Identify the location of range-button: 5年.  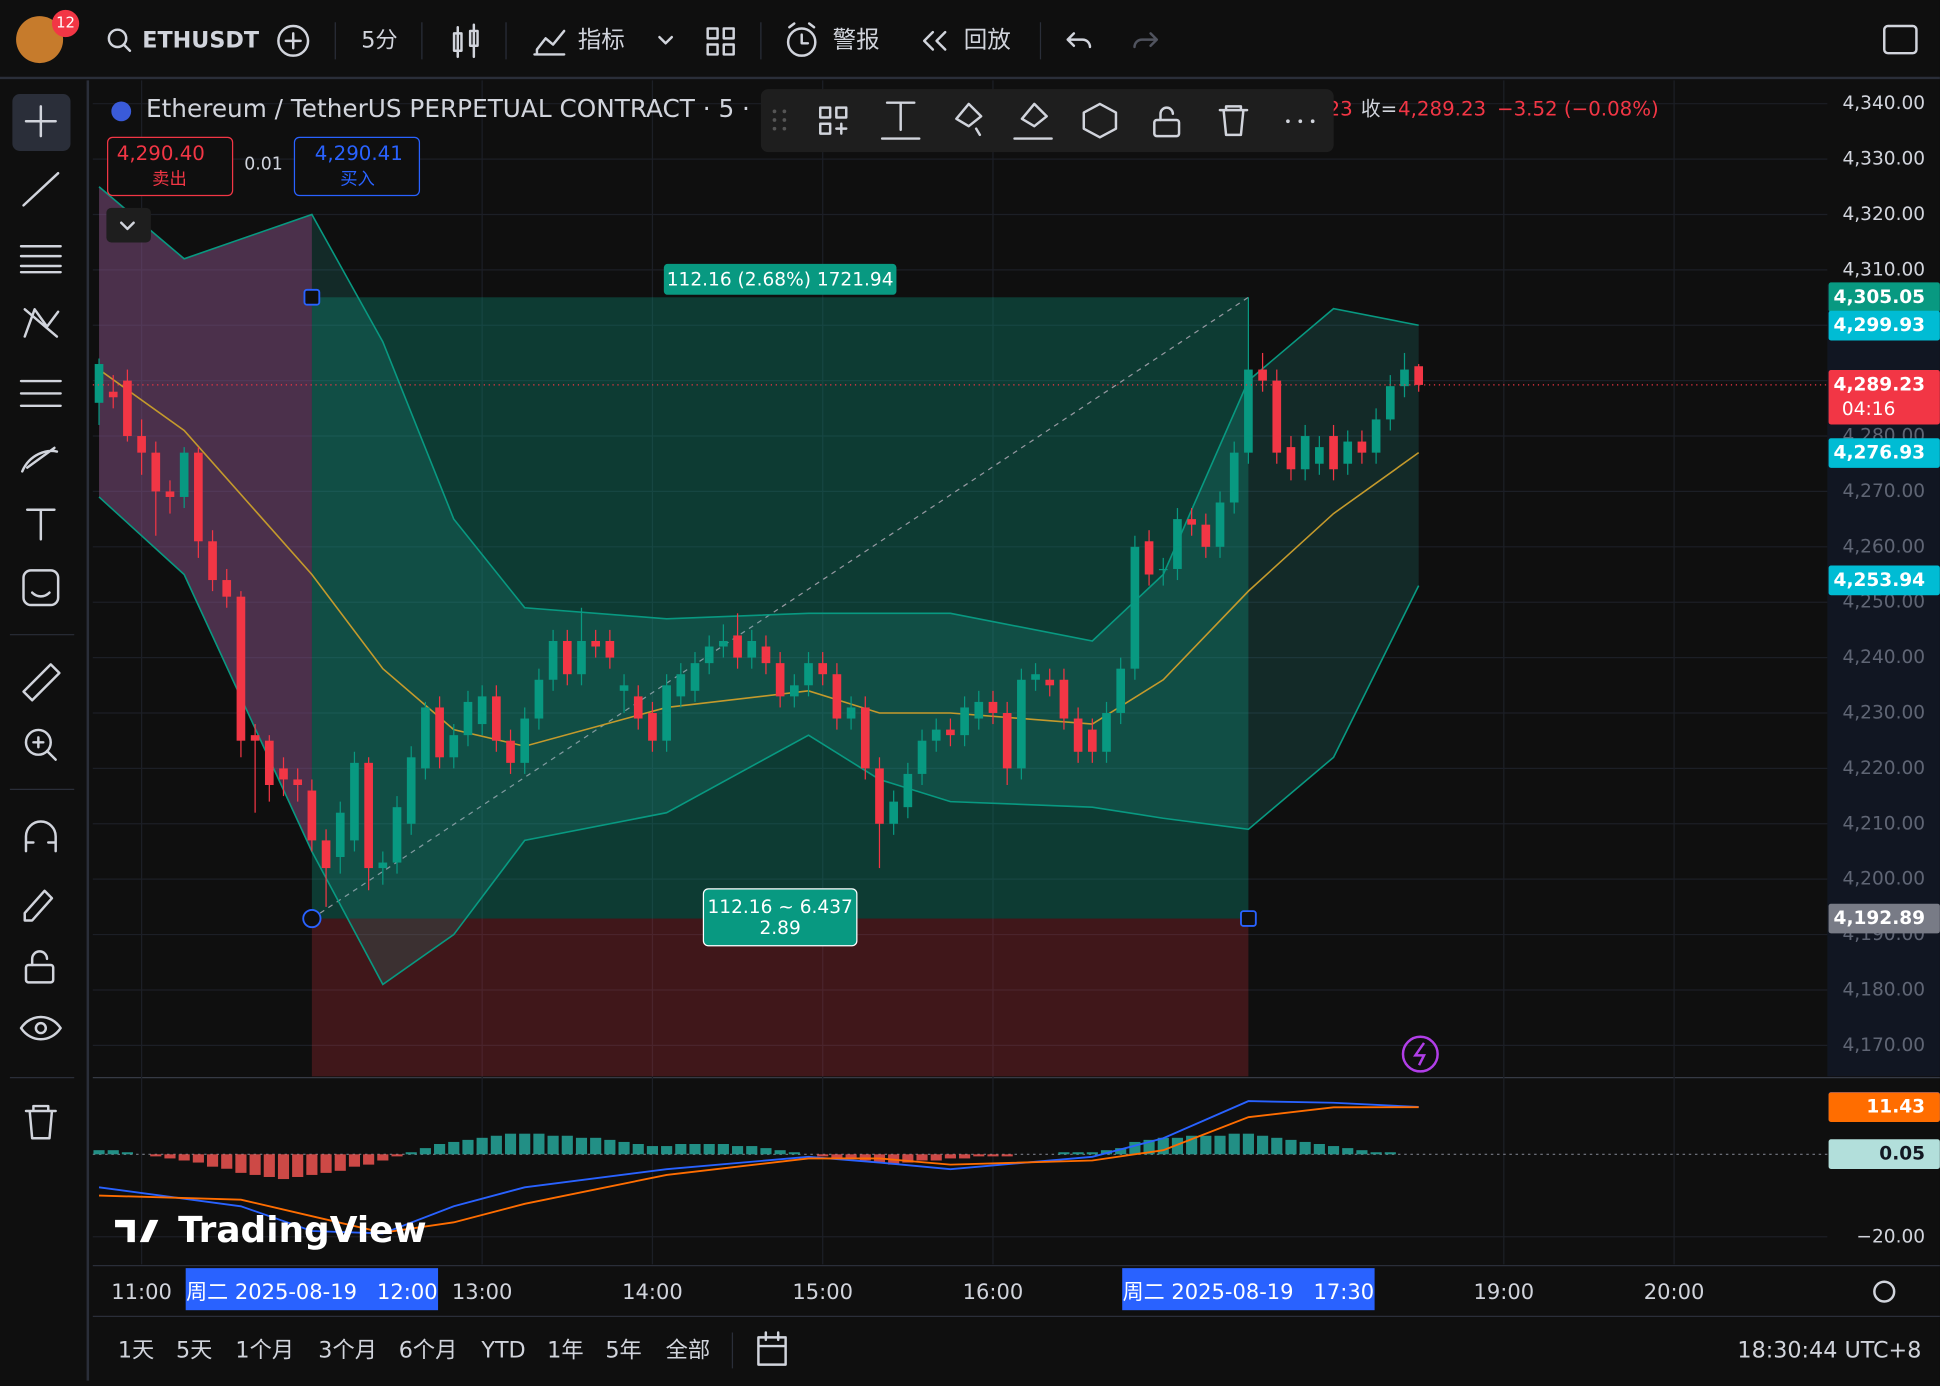
(623, 1351).